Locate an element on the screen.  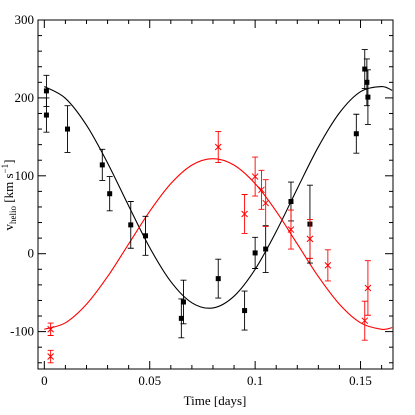
y-label-part: v is located at coordinates (8, 226).